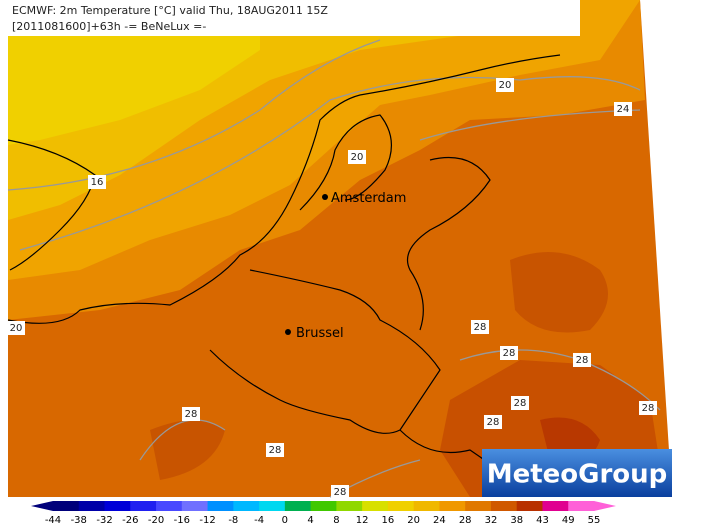  Describe the element at coordinates (388, 520) in the screenshot. I see `colorbar-tick-label: 16` at that location.